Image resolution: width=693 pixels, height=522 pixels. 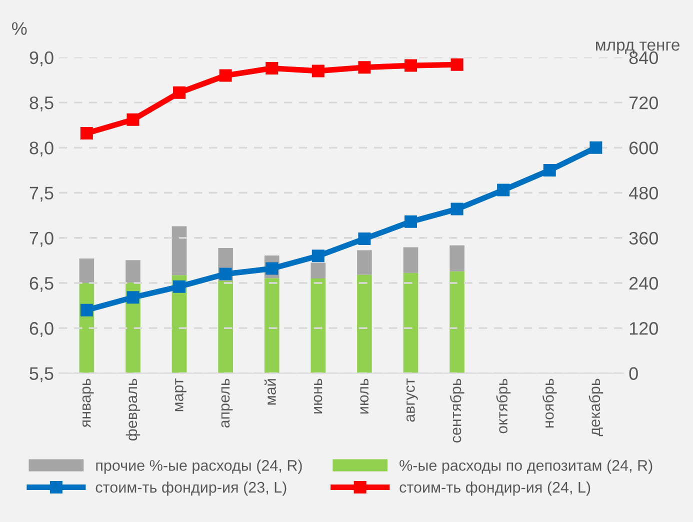 I want to click on y2-tick-label: 600, so click(x=643, y=148).